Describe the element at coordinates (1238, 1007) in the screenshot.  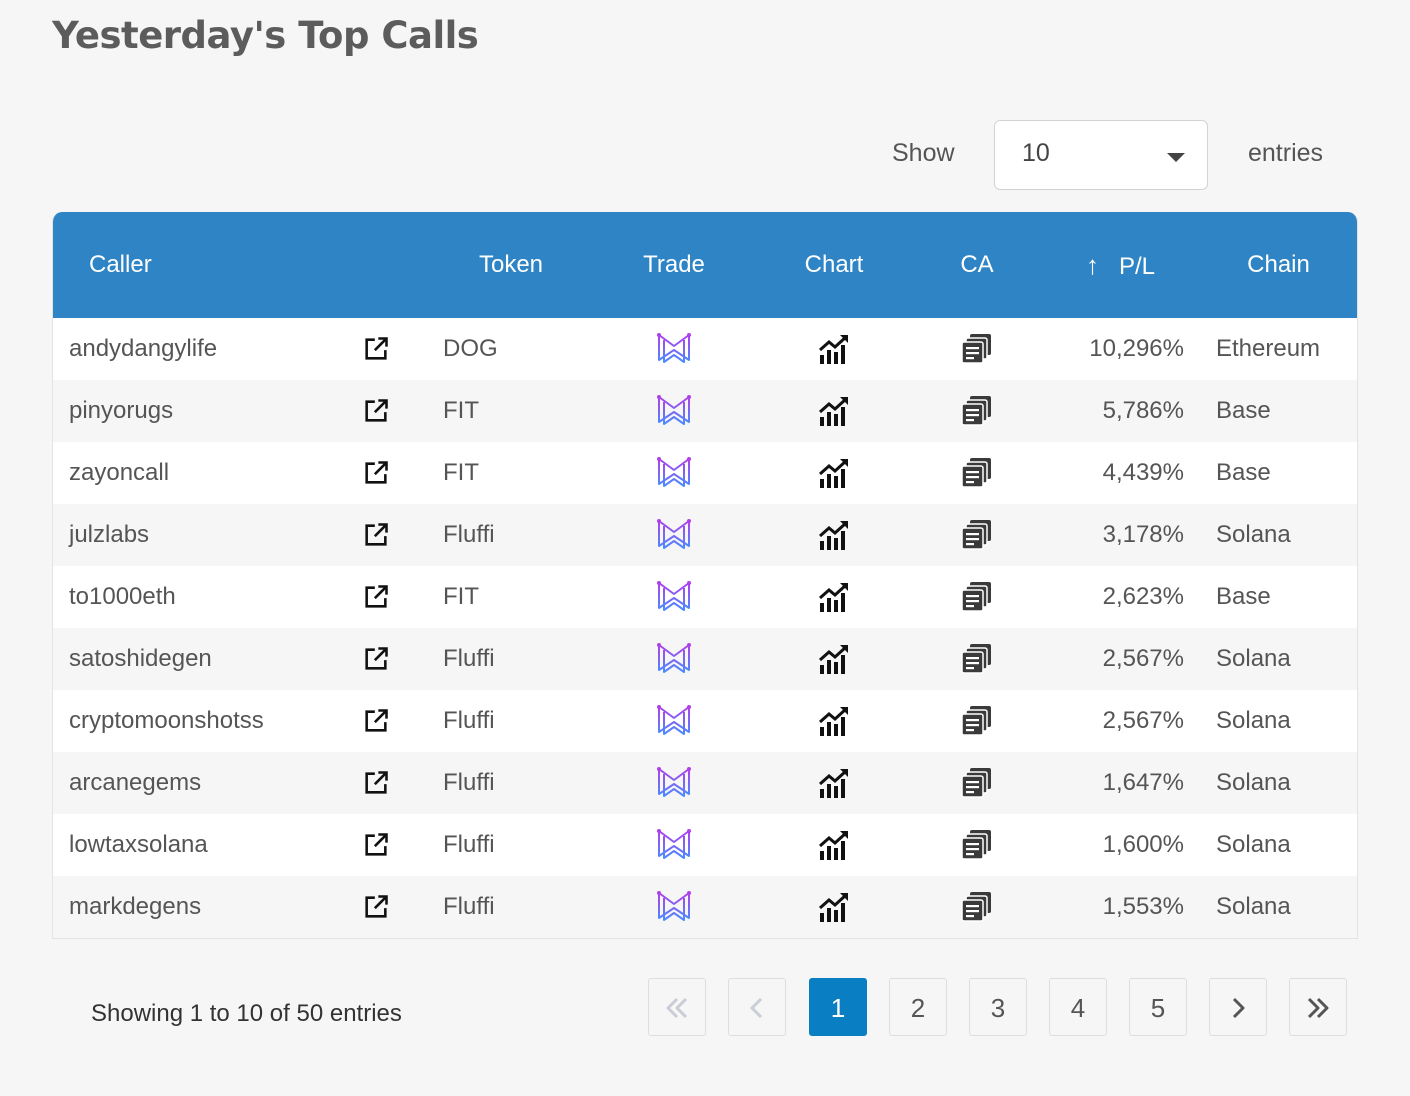
I see `next-page-button` at that location.